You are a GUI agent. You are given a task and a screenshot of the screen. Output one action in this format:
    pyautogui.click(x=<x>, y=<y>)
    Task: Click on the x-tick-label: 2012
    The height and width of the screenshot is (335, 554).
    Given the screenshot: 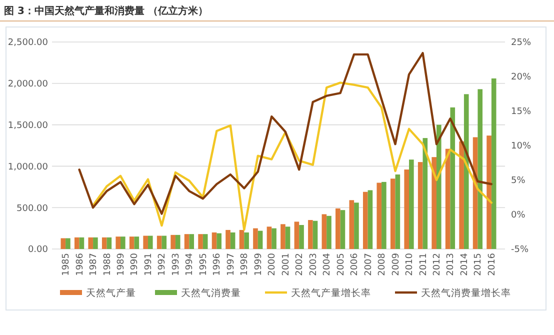 What is the action you would take?
    pyautogui.click(x=437, y=264)
    